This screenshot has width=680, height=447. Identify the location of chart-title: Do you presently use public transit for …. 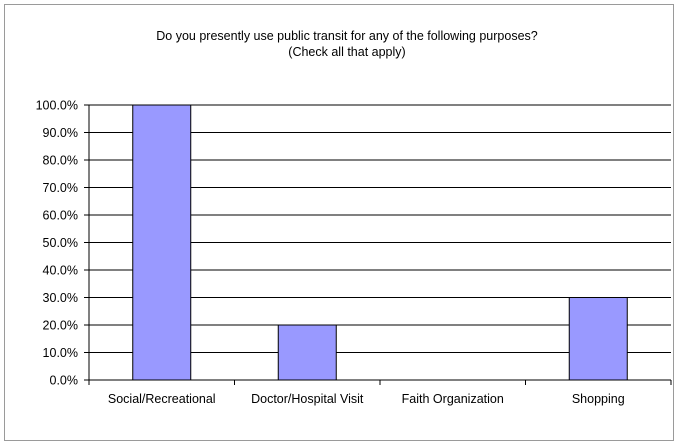
(347, 36).